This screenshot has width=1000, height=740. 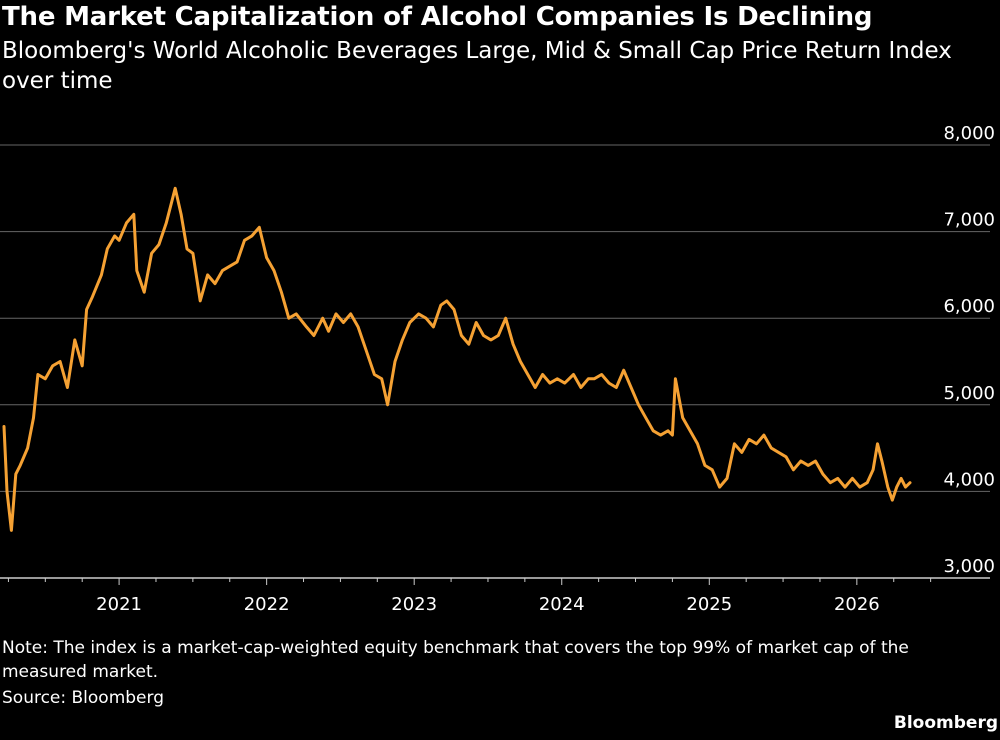 What do you see at coordinates (709, 604) in the screenshot?
I see `x-tick-label: 2025` at bounding box center [709, 604].